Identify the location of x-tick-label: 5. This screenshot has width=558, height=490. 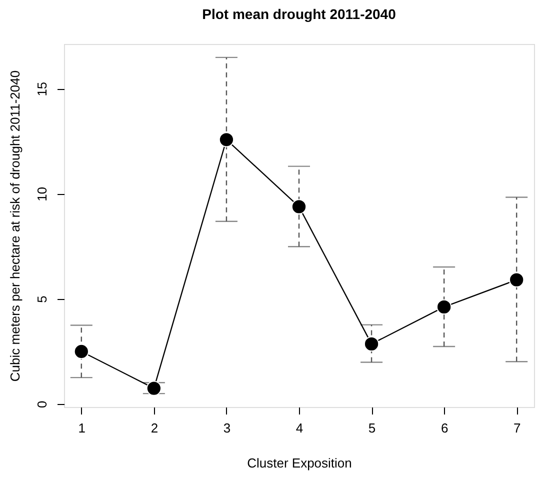
(372, 428).